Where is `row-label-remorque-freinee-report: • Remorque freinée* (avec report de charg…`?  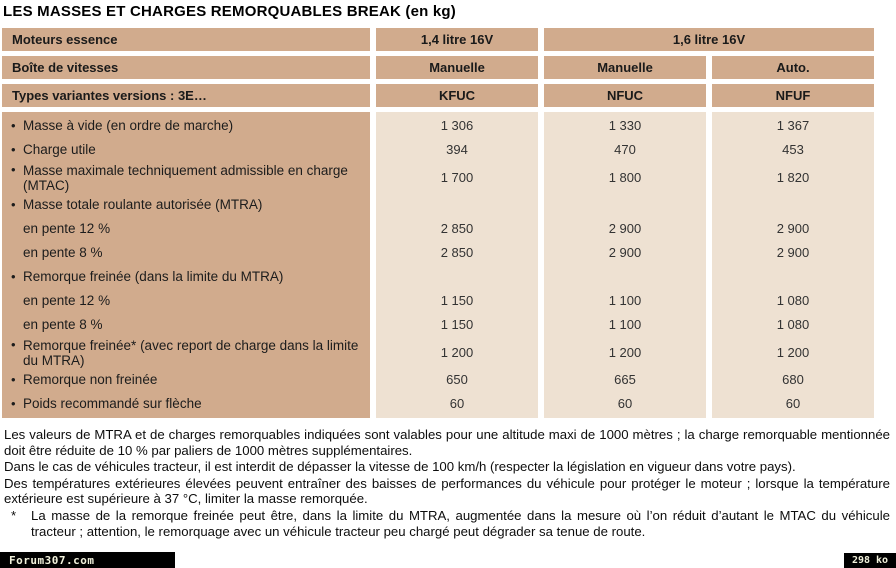
row-label-remorque-freinee-report: • Remorque freinée* (avec report de charg… is located at coordinates (185, 352).